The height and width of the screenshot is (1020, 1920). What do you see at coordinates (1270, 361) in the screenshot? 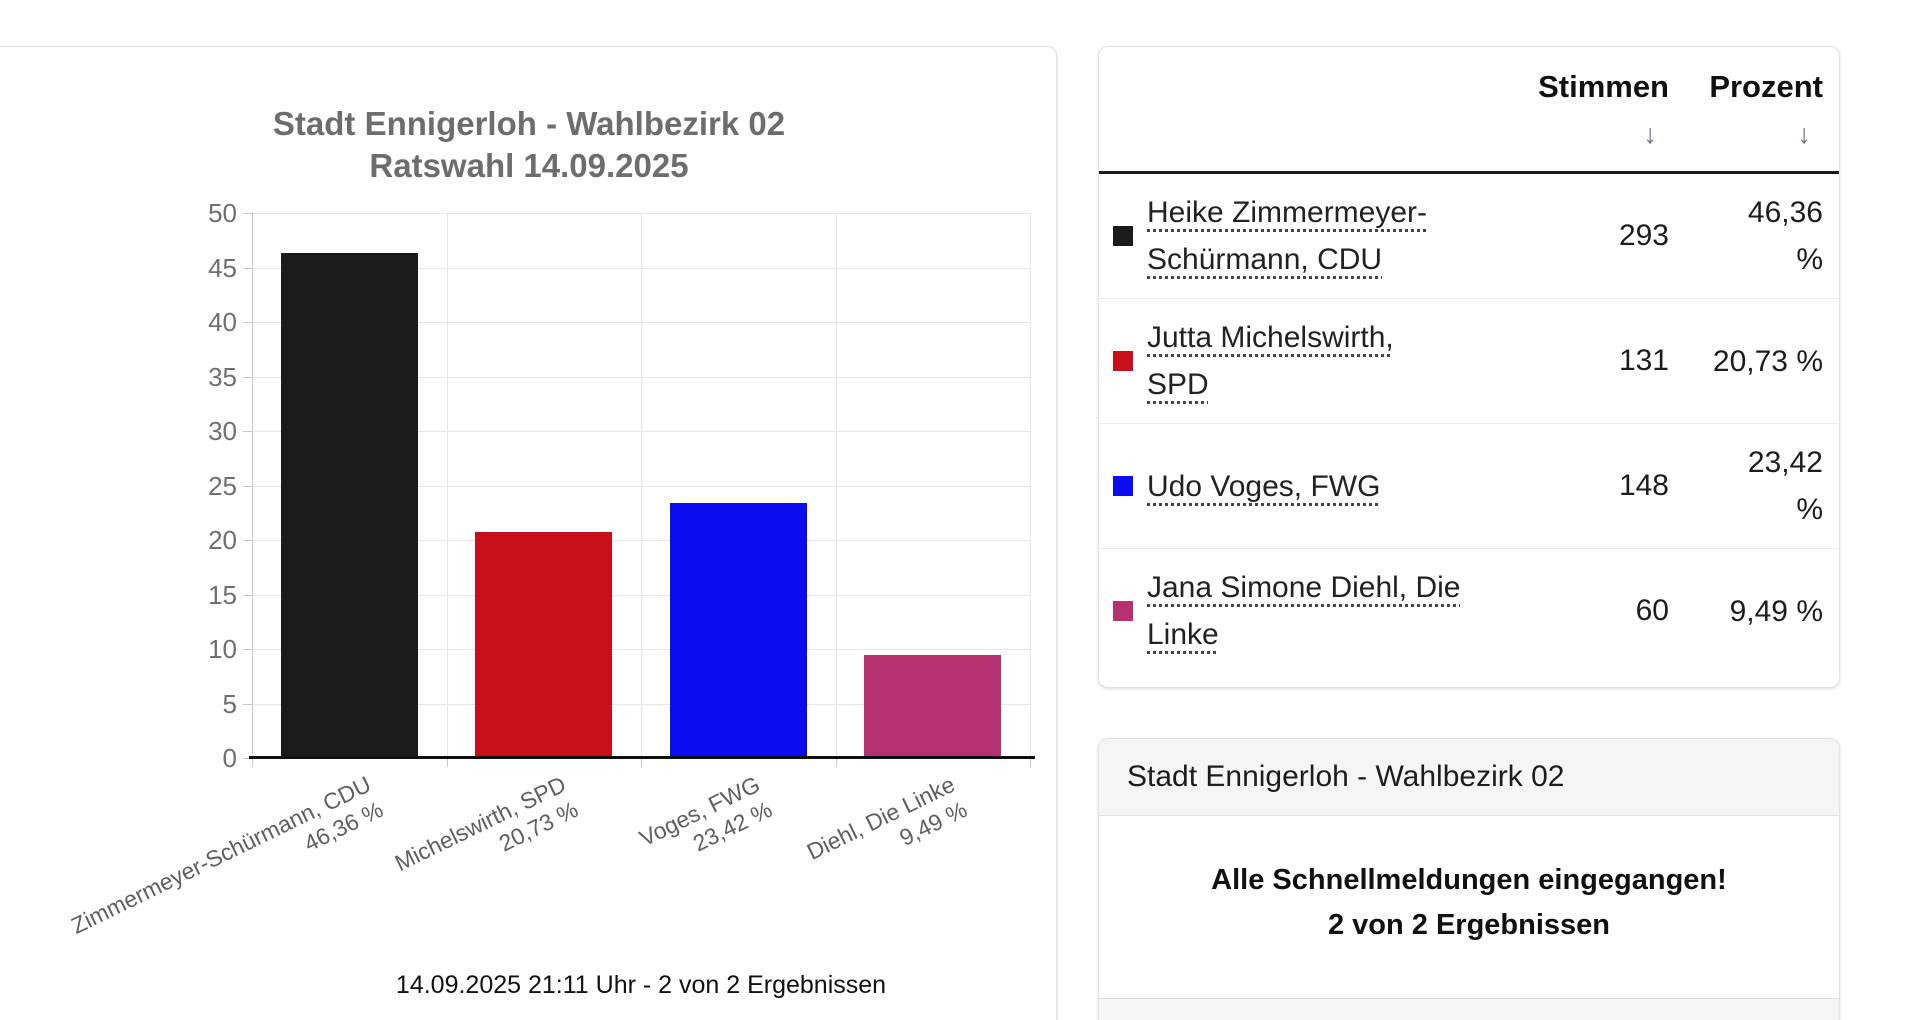
I see `candidate-link: Jutta Michelswirth, SPD` at bounding box center [1270, 361].